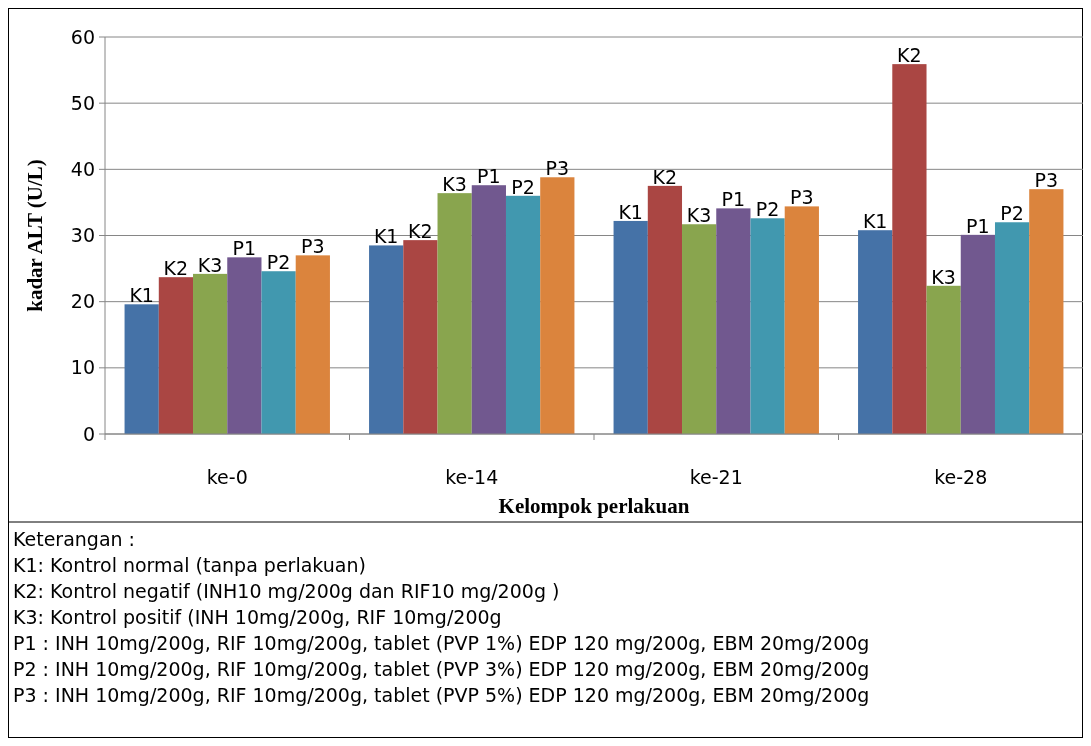  Describe the element at coordinates (82, 36) in the screenshot. I see `y-tick-label: 60` at that location.